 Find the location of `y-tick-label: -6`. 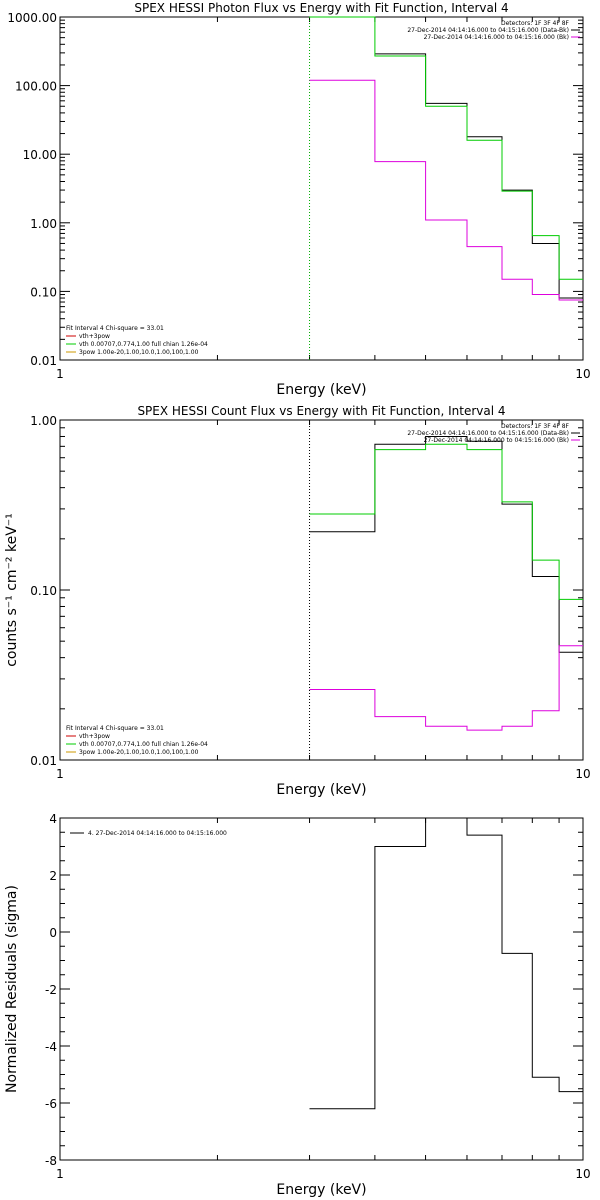

y-tick-label: -6 is located at coordinates (51, 1104).